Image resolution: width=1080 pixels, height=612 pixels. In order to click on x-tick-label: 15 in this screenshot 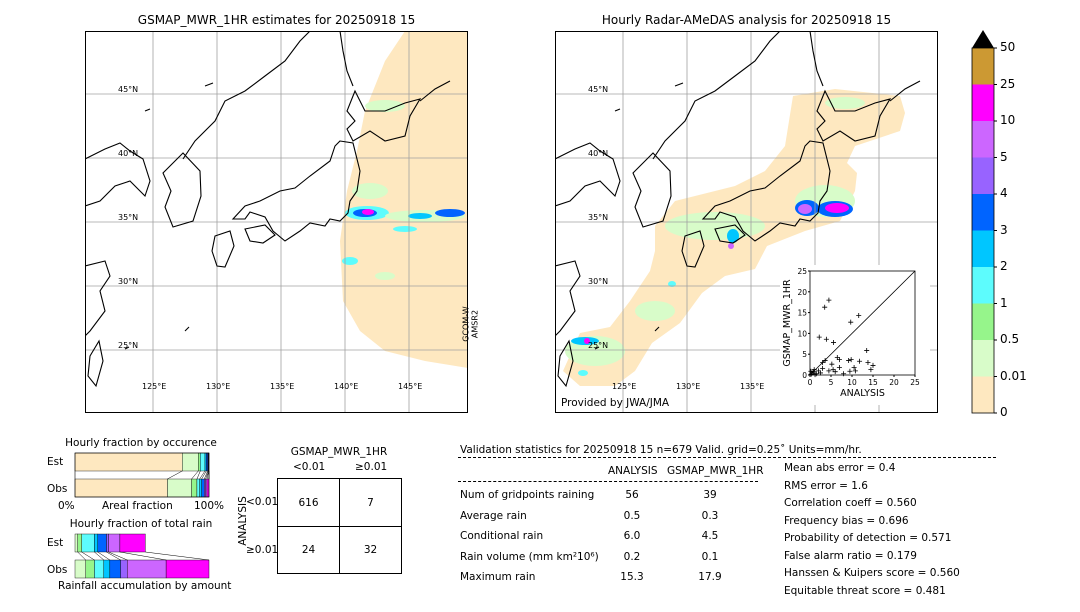, I will do `click(873, 382)`.